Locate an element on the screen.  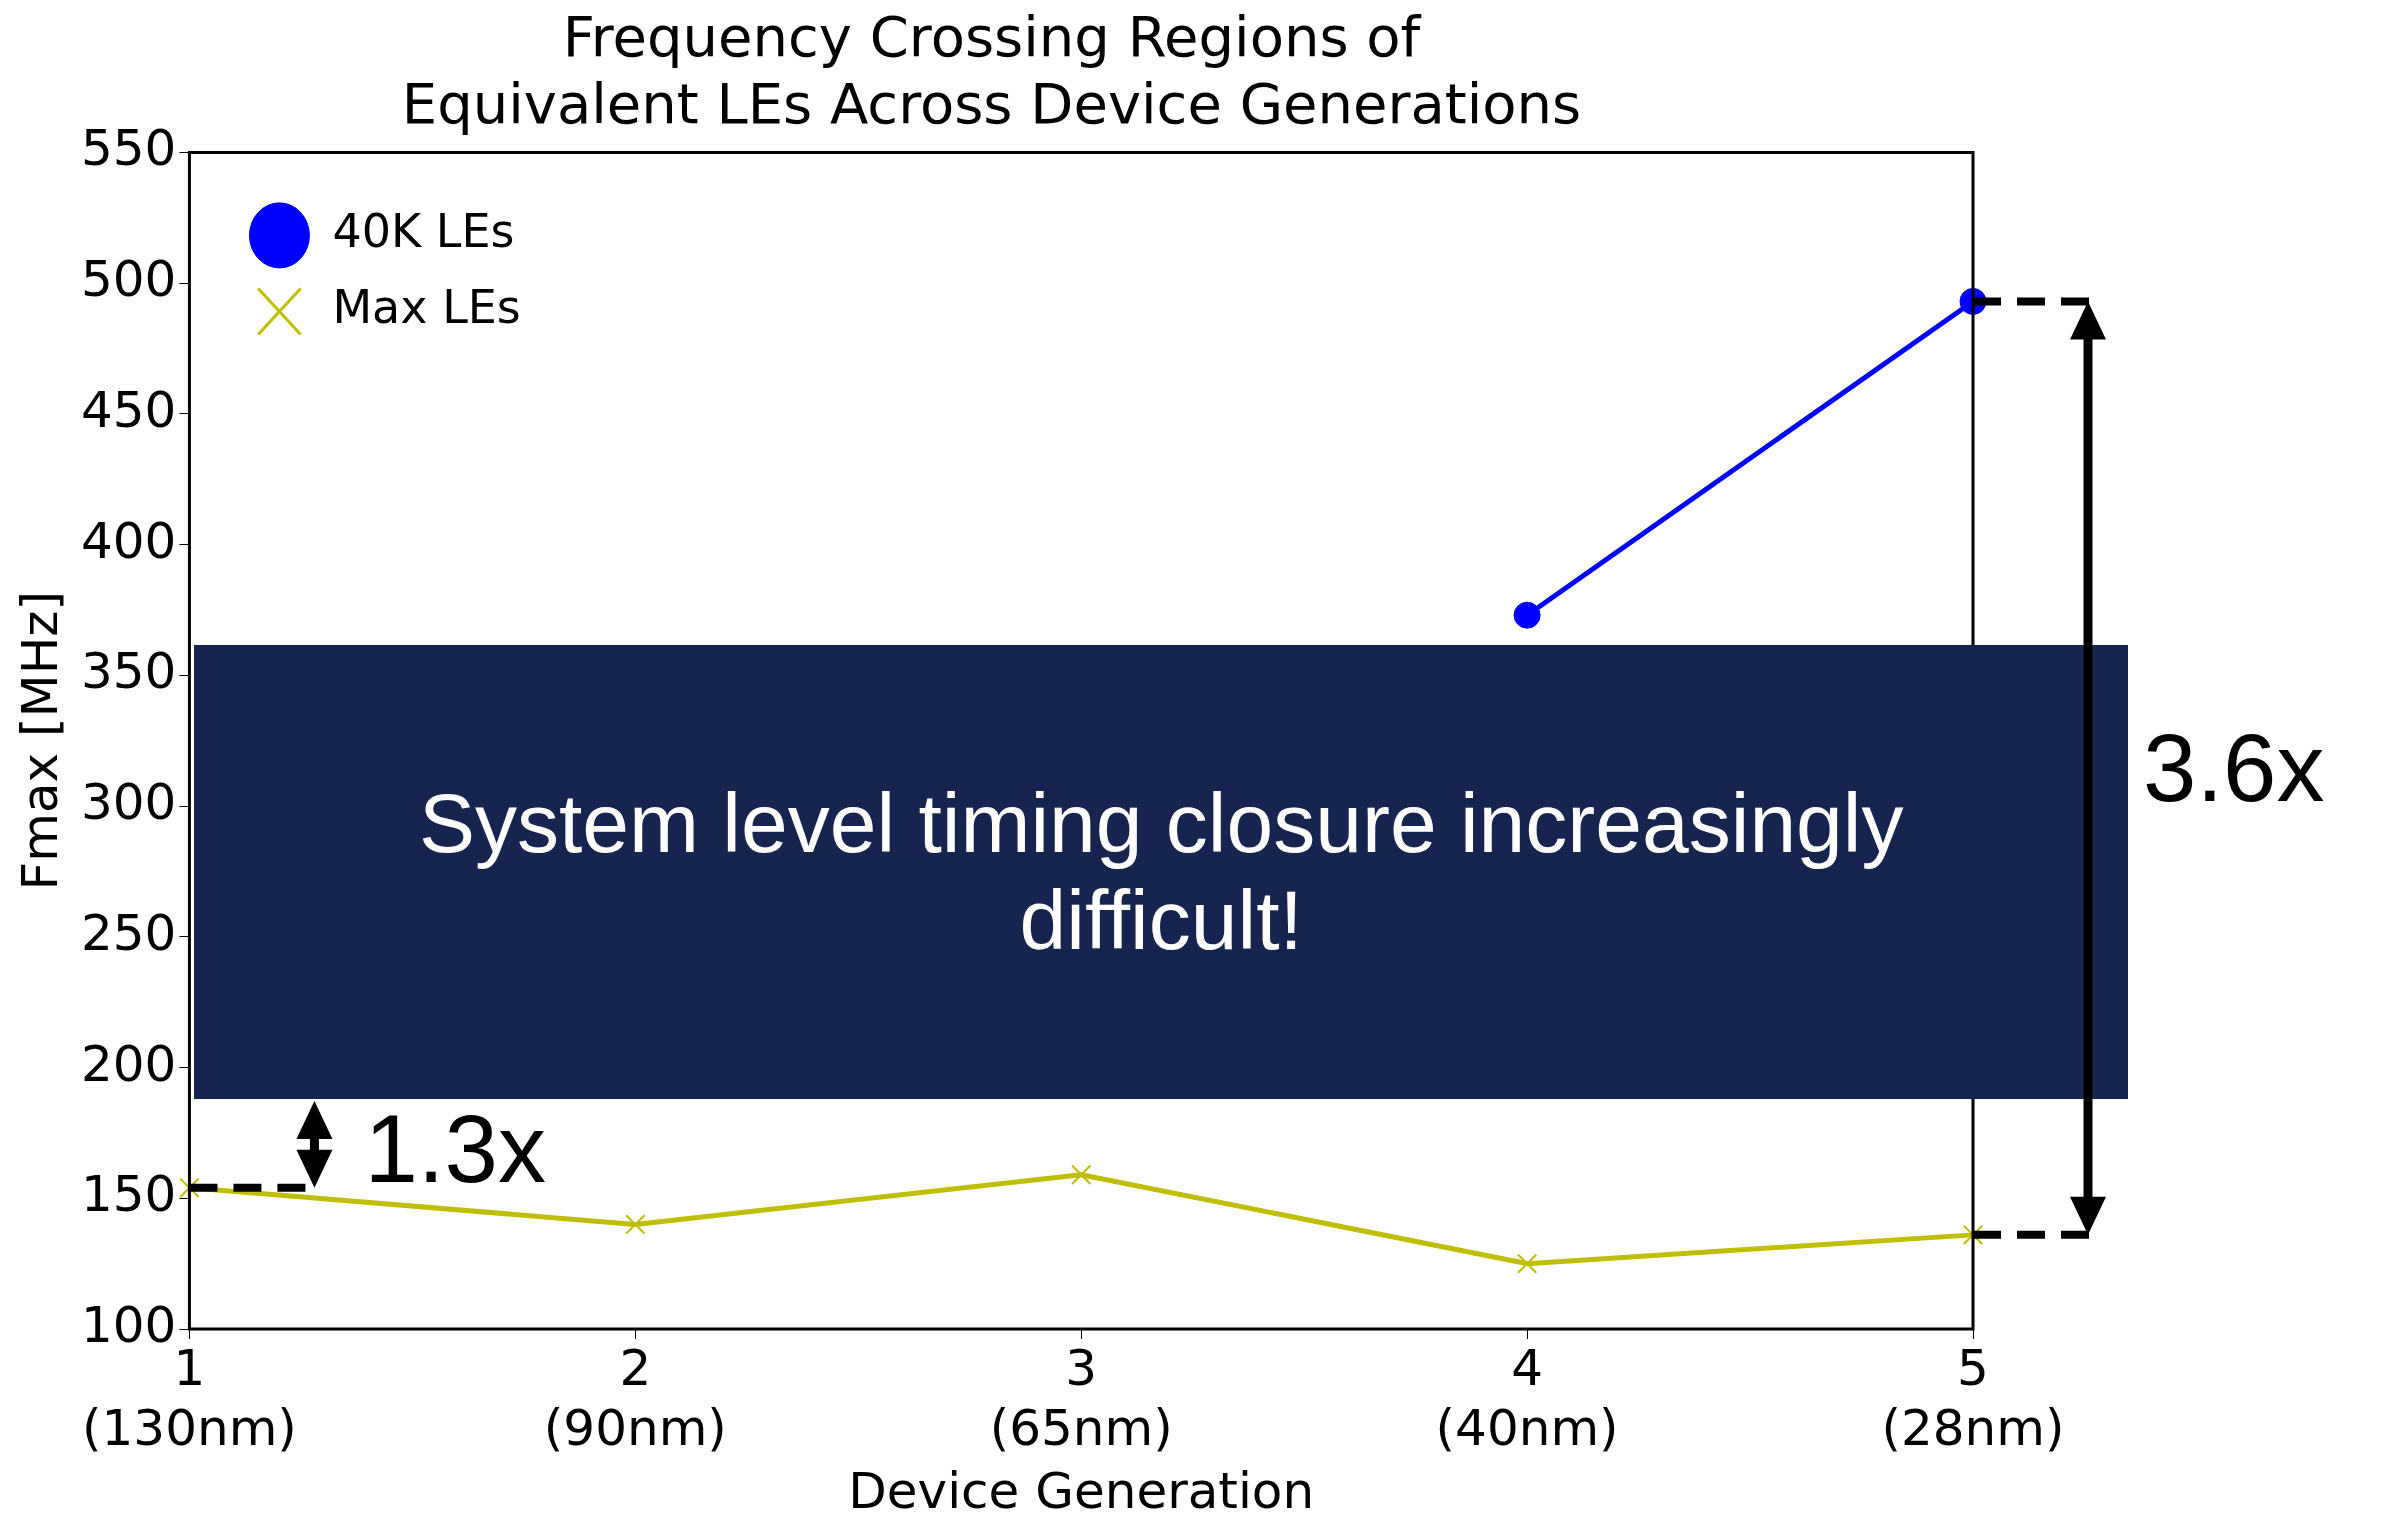
y-tick-label: 350 is located at coordinates (129, 671).